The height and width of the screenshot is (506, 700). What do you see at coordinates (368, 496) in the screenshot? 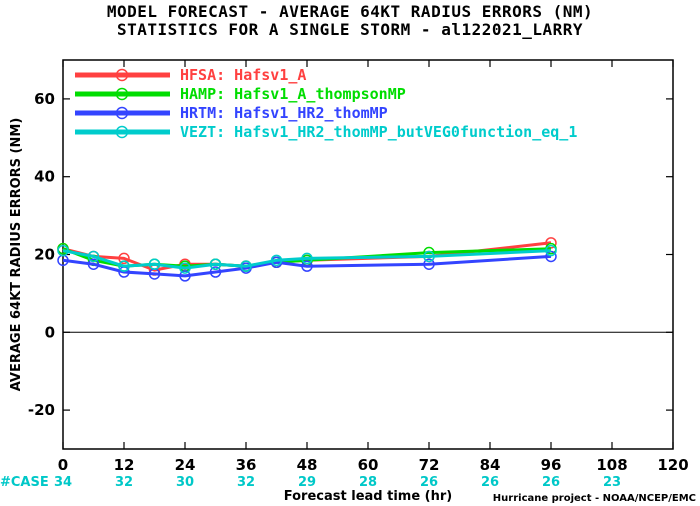
I see `x-axis-label: Forecast lead time (hr)` at bounding box center [368, 496].